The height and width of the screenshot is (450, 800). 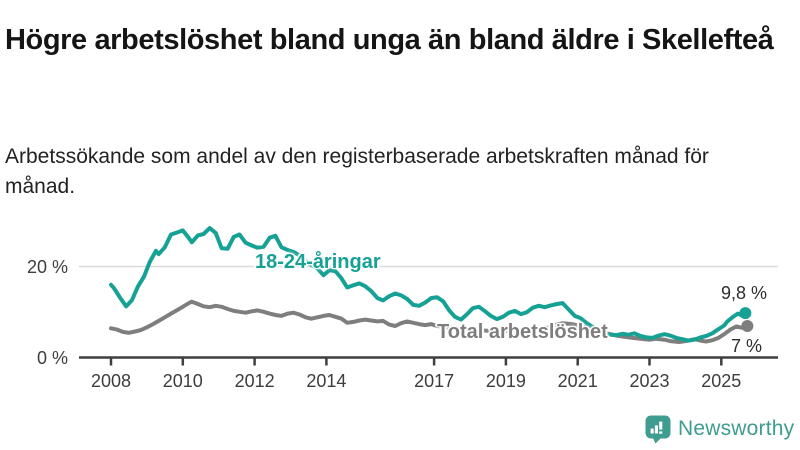 I want to click on x-axis-tick-label: 2012, so click(x=254, y=381).